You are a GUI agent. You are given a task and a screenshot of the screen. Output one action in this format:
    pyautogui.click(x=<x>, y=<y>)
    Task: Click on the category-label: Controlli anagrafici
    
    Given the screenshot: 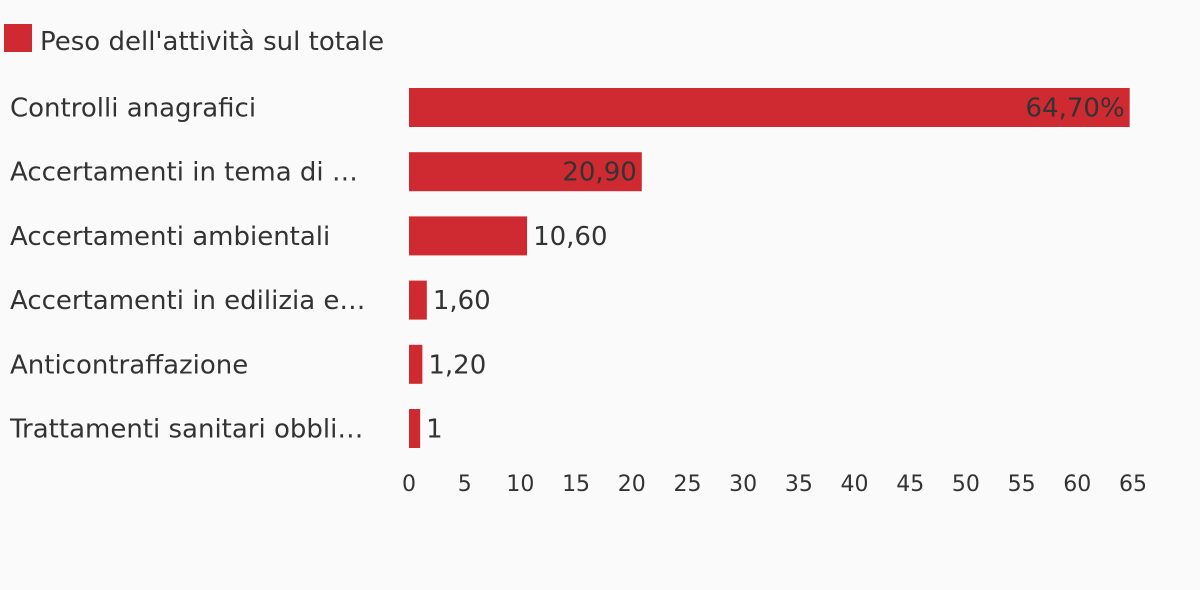 What is the action you would take?
    pyautogui.click(x=133, y=109)
    